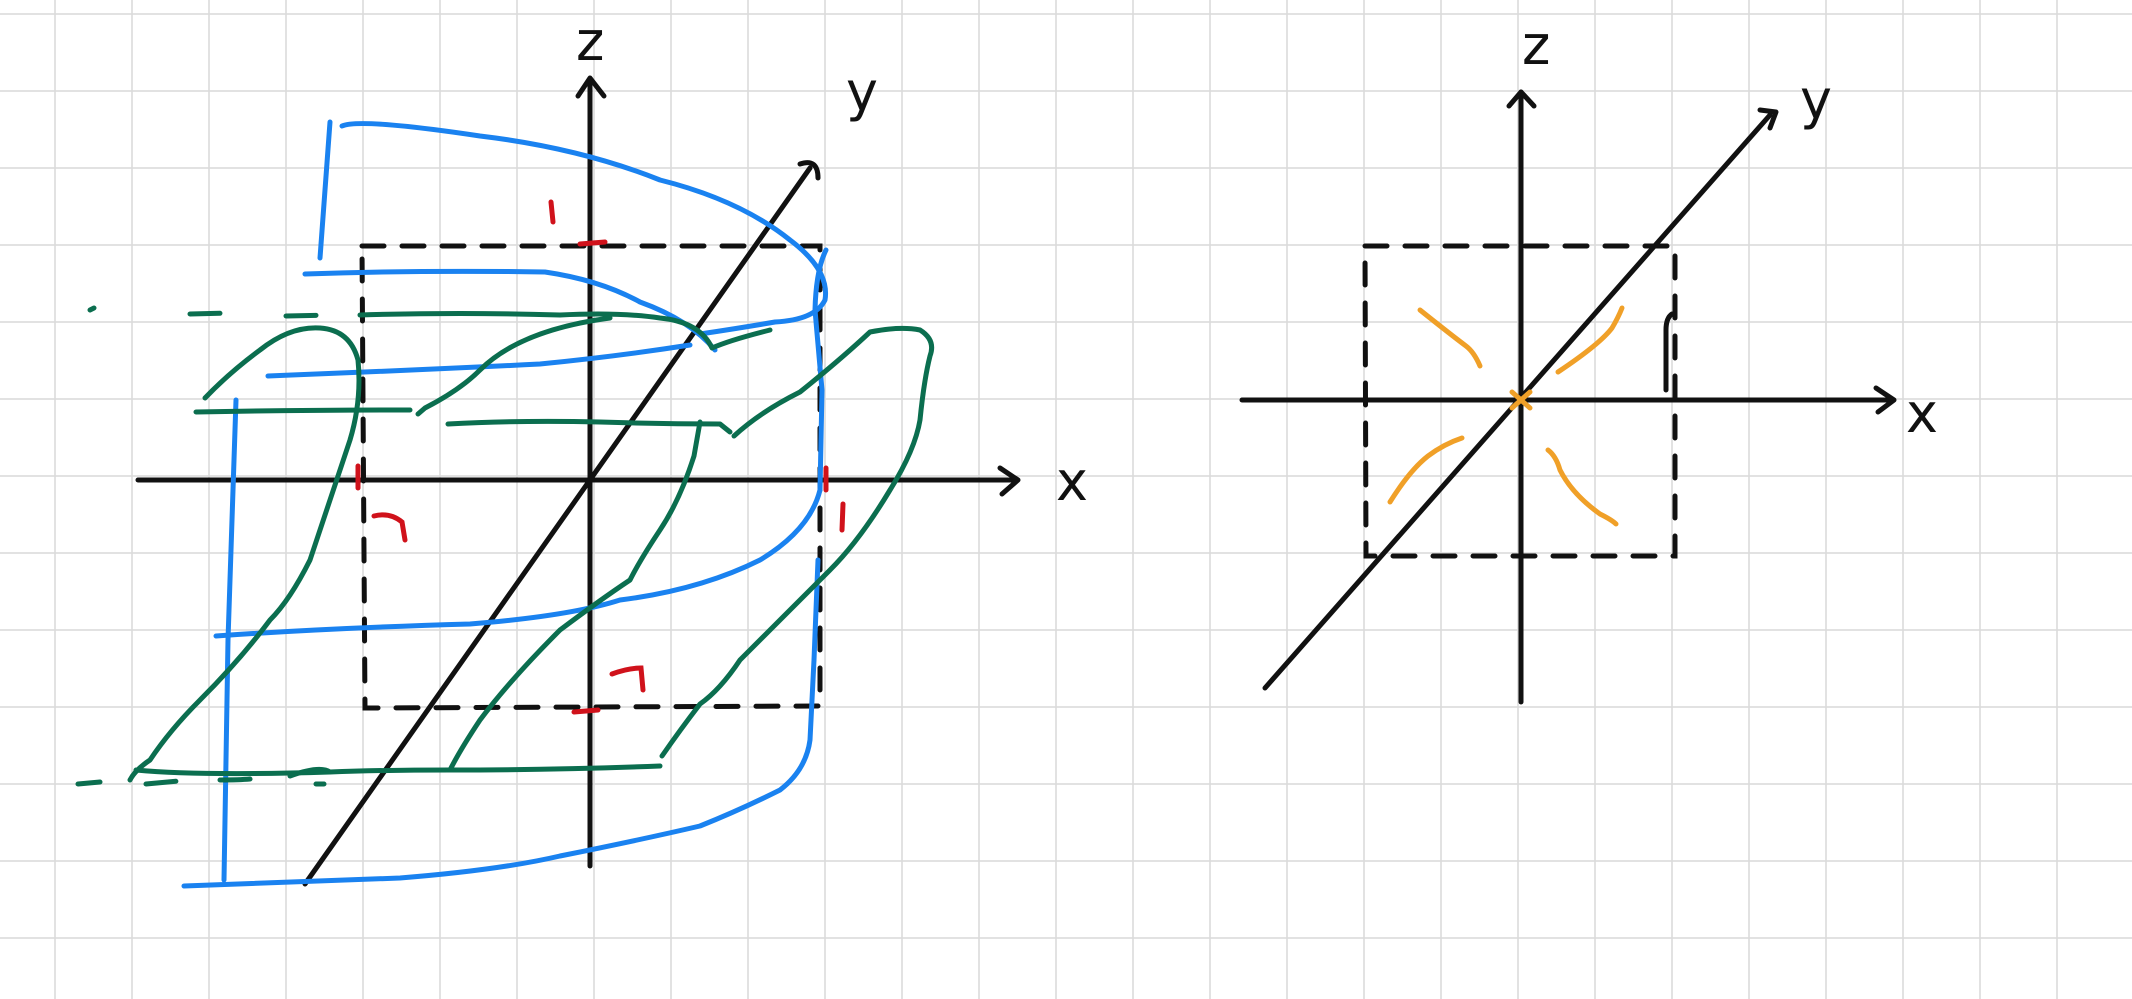  I want to click on left-y-axis-arrowhead, so click(809, 170).